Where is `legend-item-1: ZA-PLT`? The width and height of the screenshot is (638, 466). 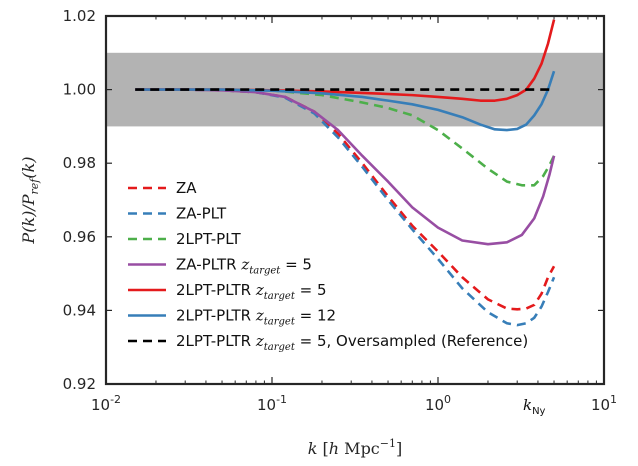
legend-item-1: ZA-PLT is located at coordinates (177, 214).